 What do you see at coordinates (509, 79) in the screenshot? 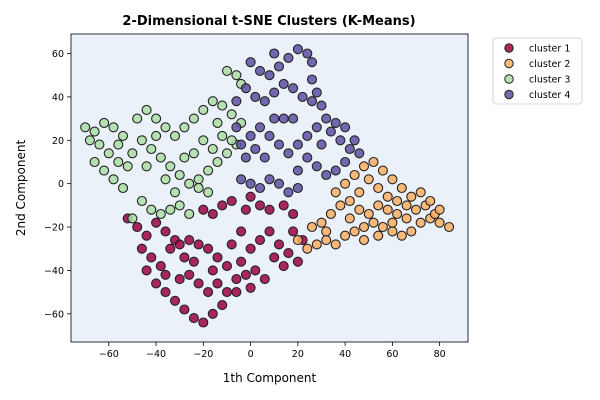
I see `legend-marker` at bounding box center [509, 79].